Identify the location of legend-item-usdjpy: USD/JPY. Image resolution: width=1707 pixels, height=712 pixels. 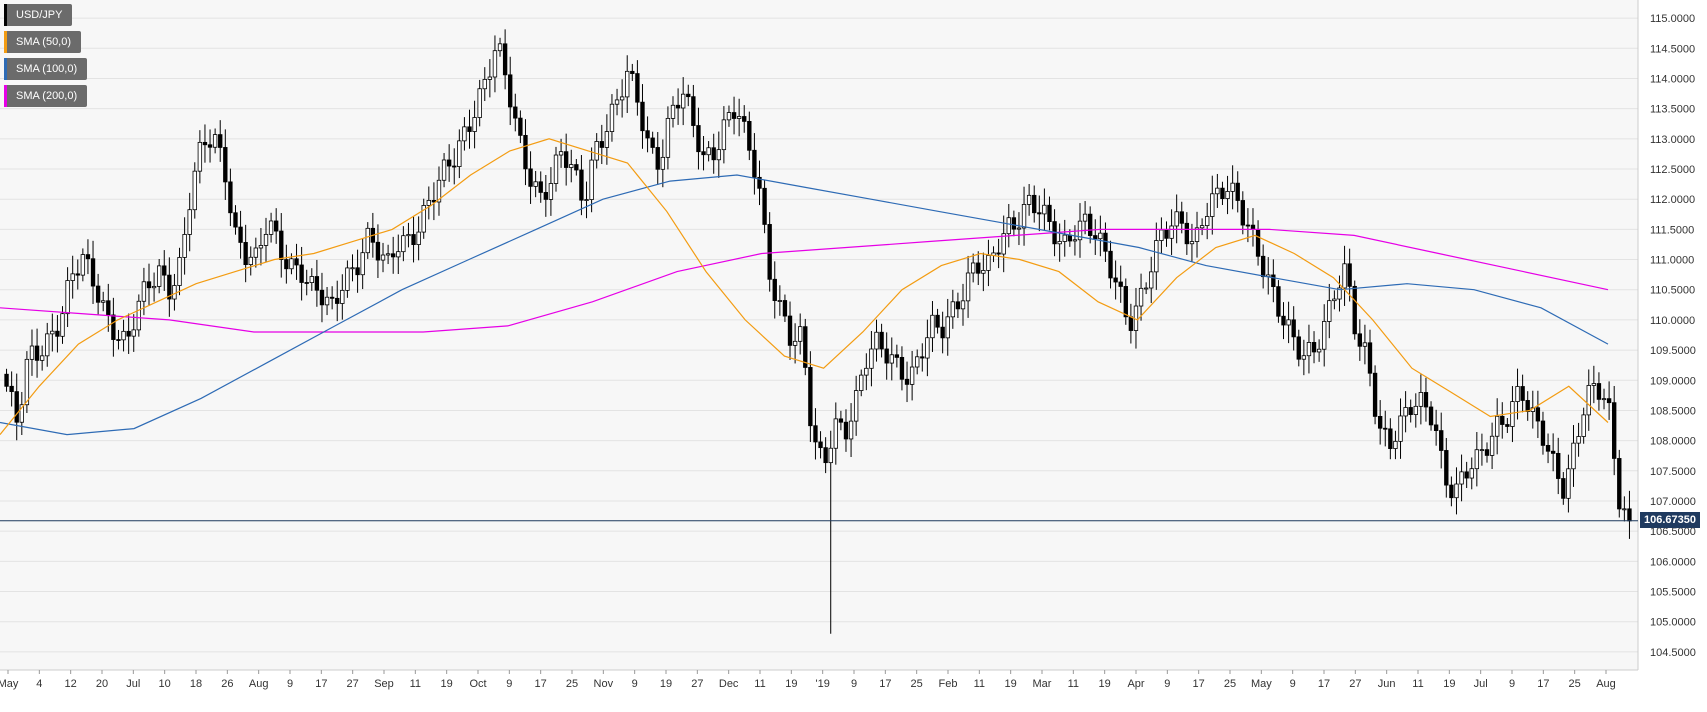
(38, 15).